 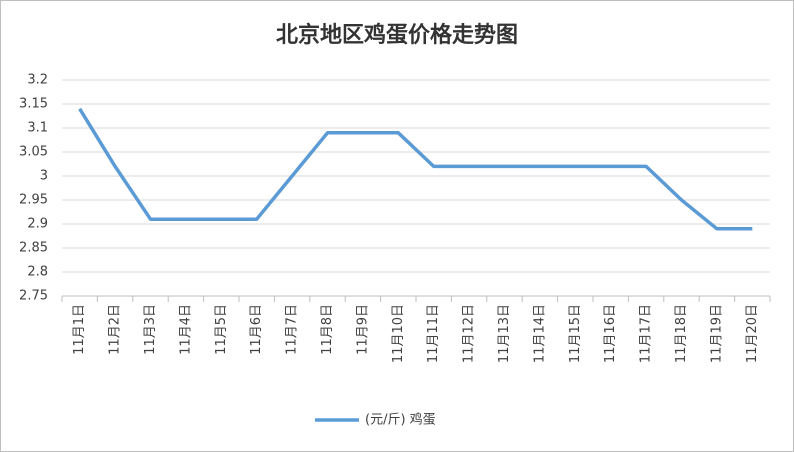 I want to click on x-tick-label: 11月5日, so click(x=221, y=329).